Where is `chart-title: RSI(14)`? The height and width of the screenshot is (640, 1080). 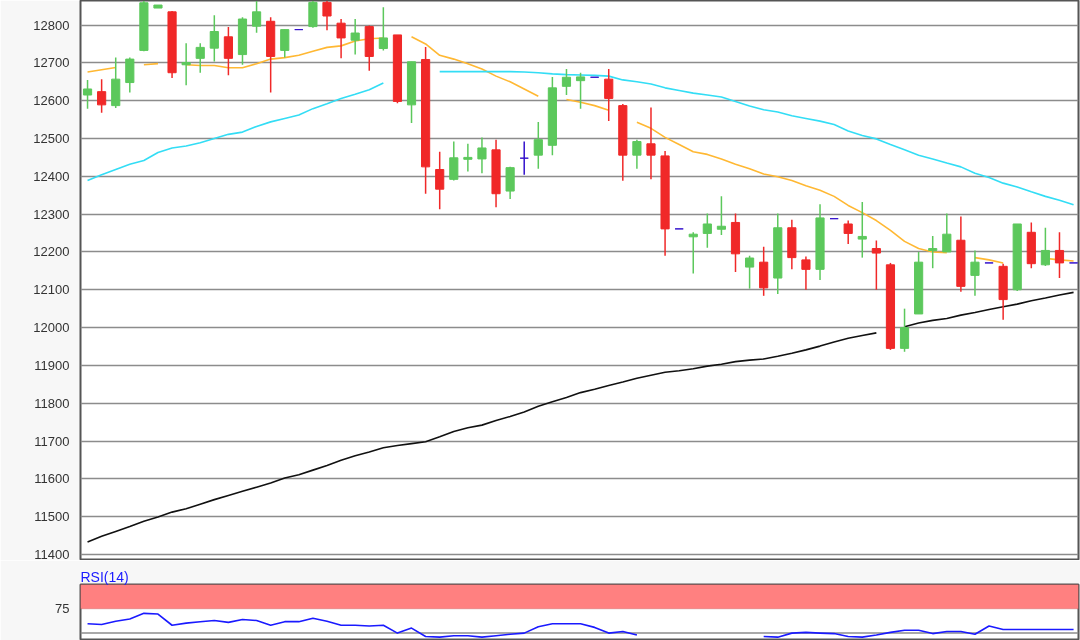
chart-title: RSI(14) is located at coordinates (104, 576).